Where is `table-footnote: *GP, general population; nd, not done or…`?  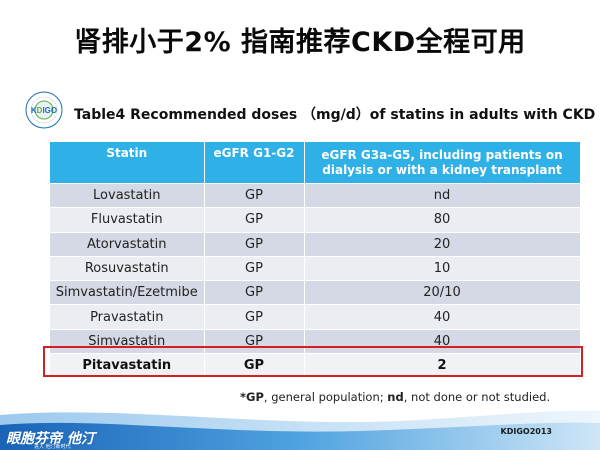
table-footnote: *GP, general population; nd, not done or… is located at coordinates (415, 397).